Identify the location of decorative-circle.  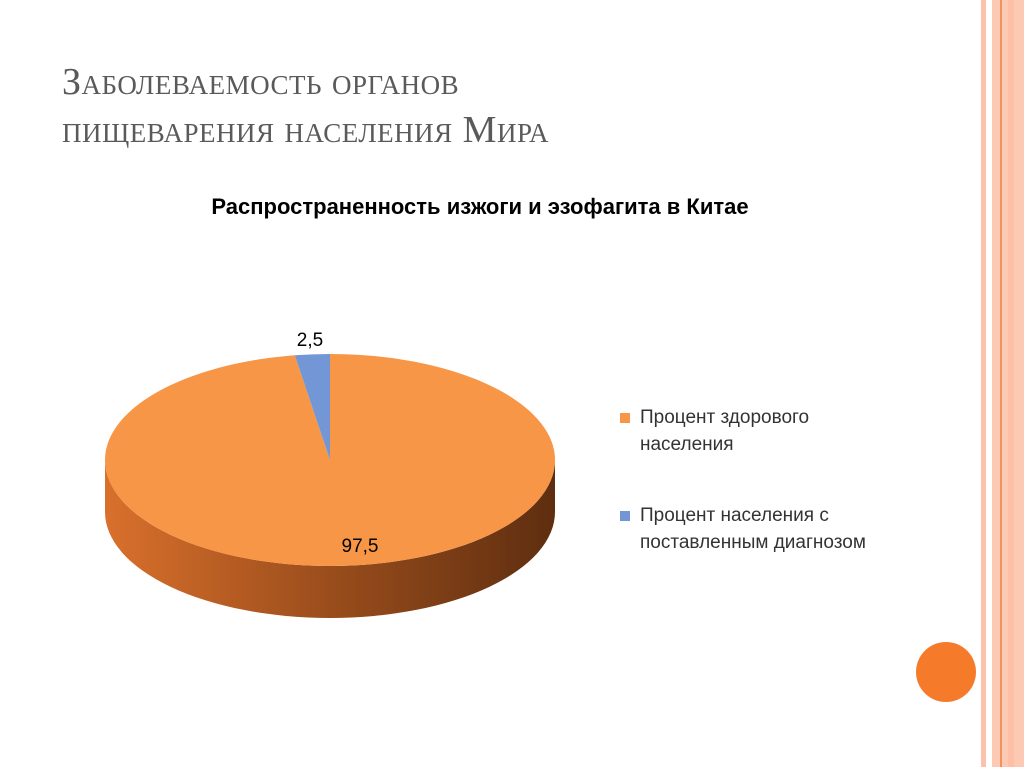
(946, 672).